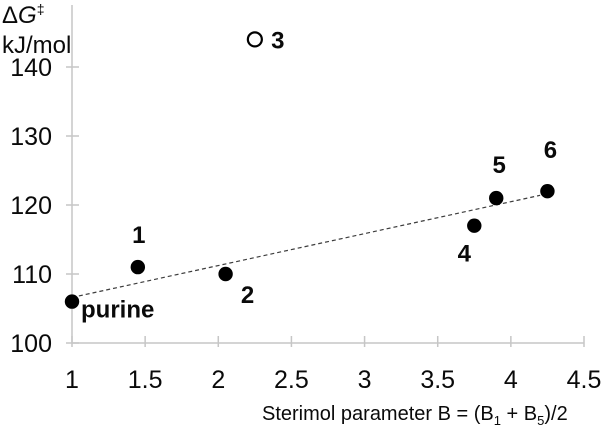 This screenshot has width=605, height=436. I want to click on x-axis-title-text: )/2, so click(556, 414).